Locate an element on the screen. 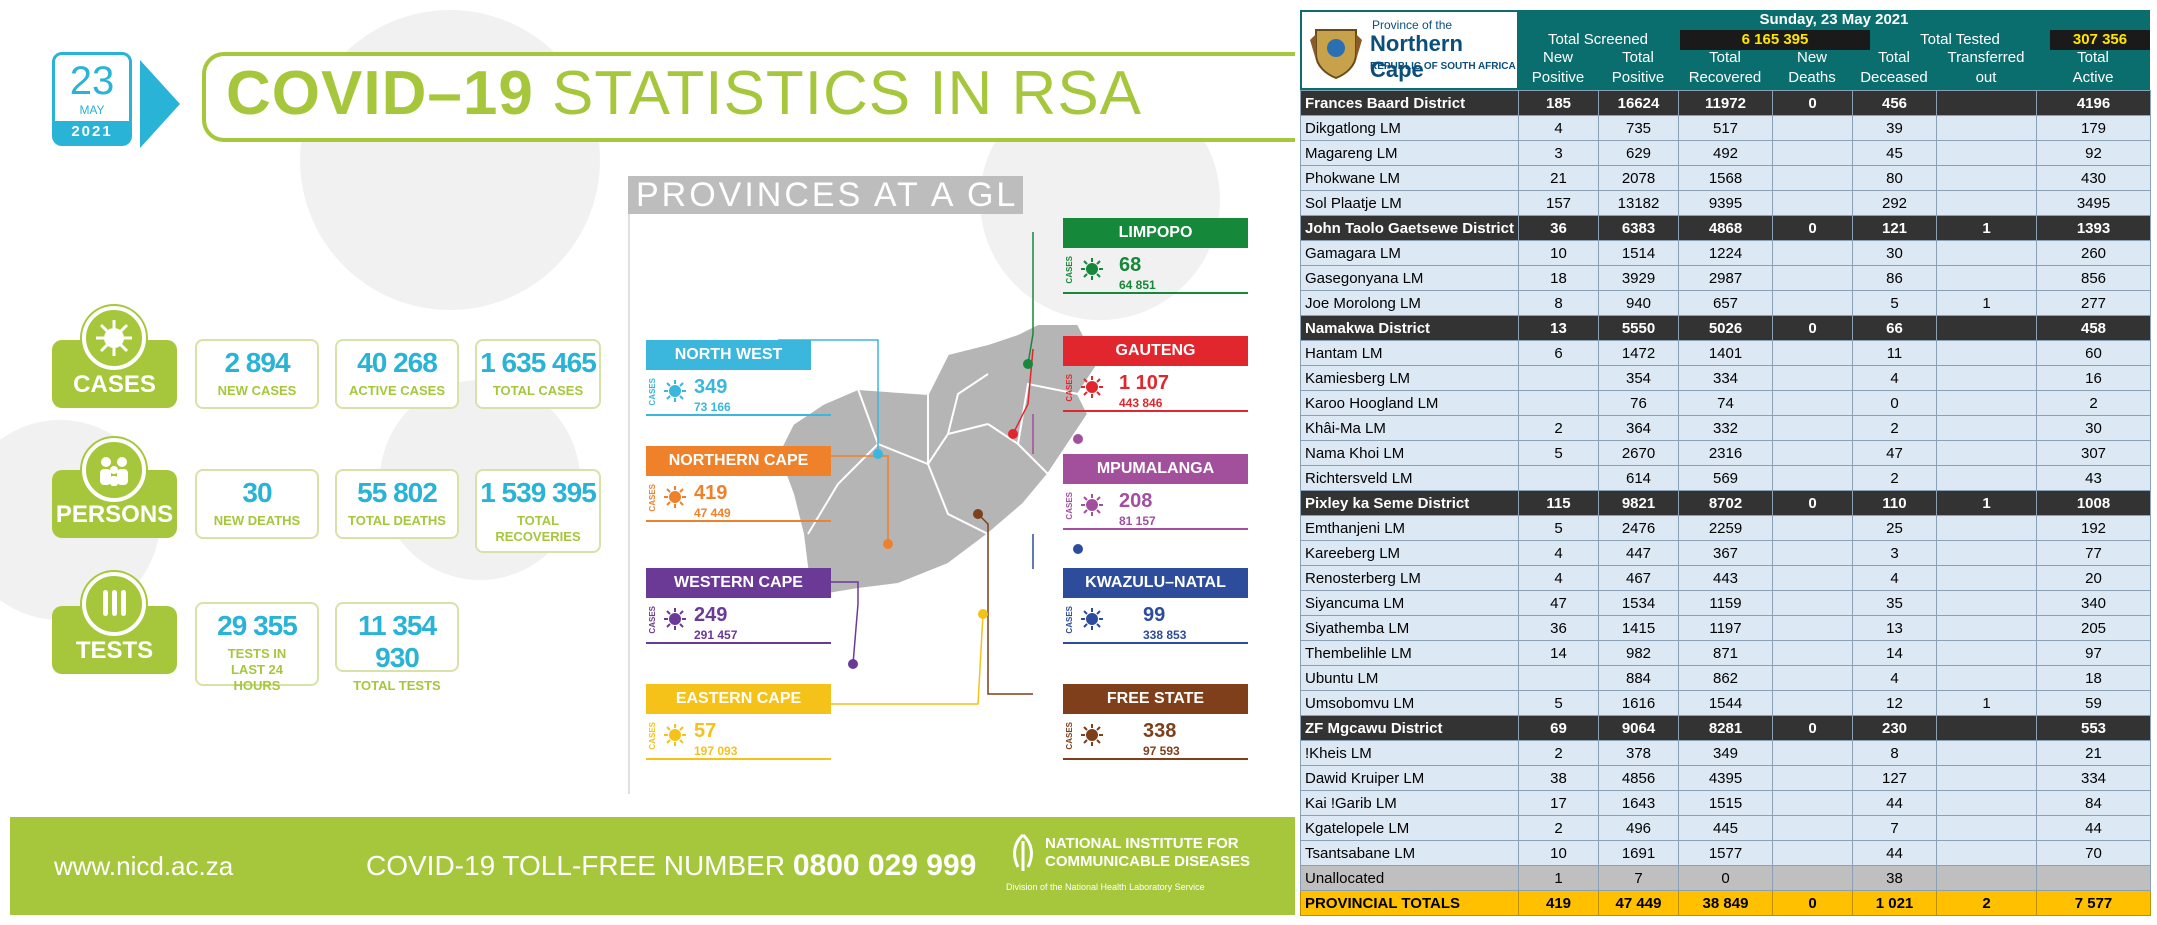 Image resolution: width=2157 pixels, height=925 pixels. table-cell: 8 is located at coordinates (1558, 303).